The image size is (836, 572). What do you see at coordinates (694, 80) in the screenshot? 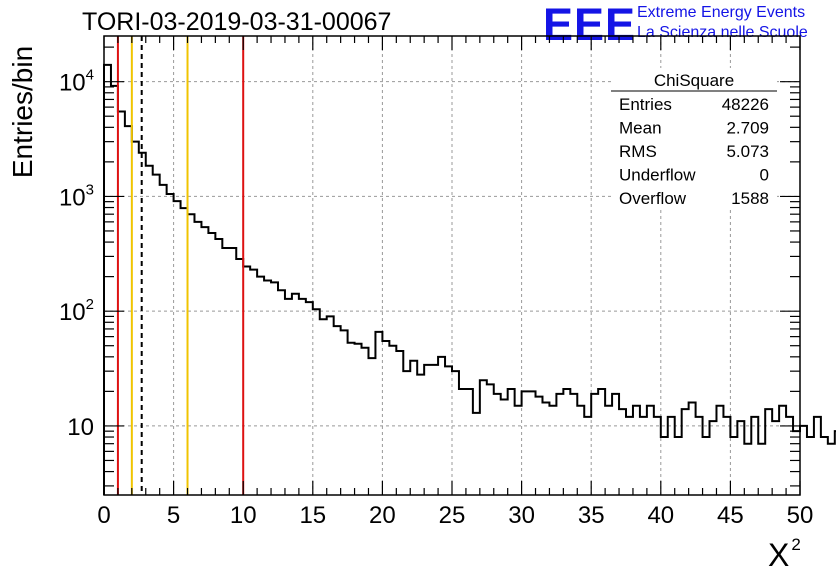
I see `stats-box-title: ChiSquare` at bounding box center [694, 80].